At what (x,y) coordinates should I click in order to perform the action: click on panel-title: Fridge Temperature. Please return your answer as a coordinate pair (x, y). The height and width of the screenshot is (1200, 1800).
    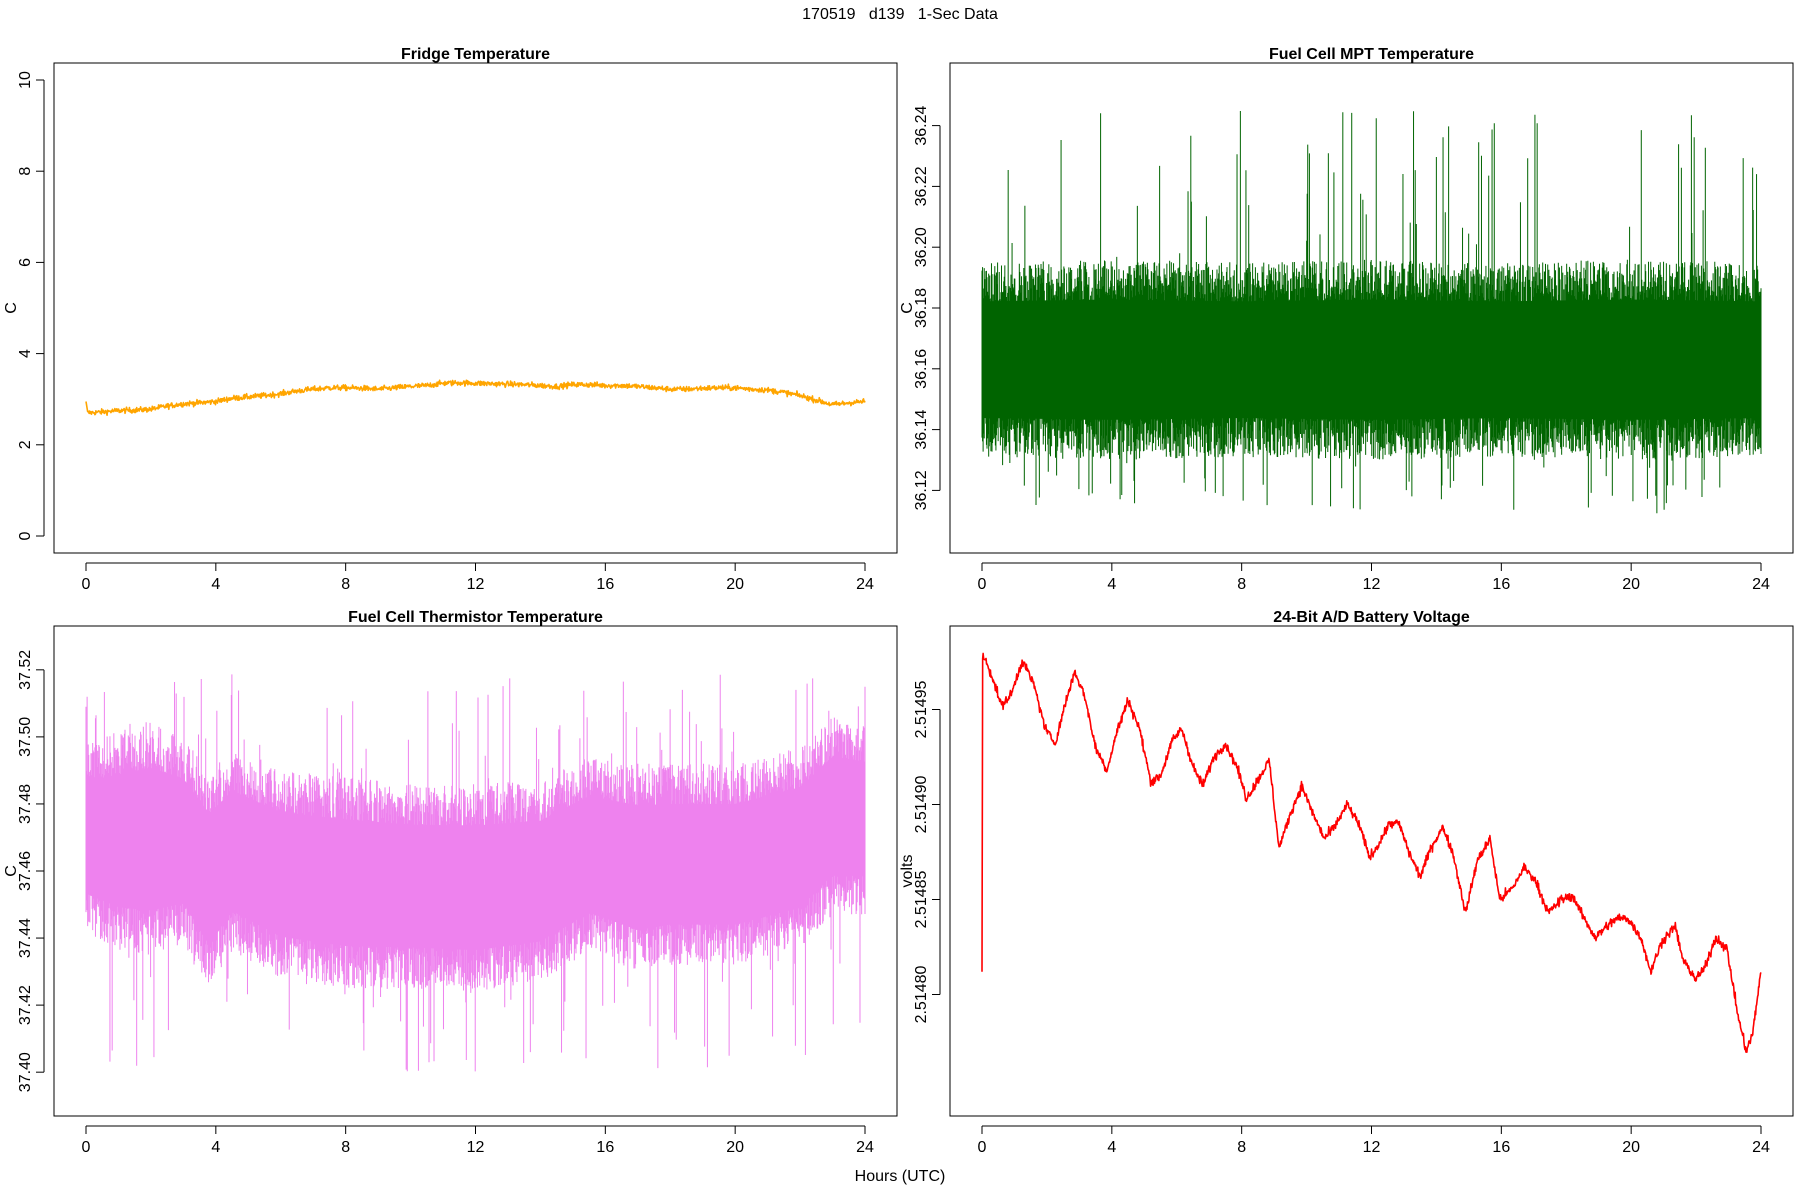
    Looking at the image, I should click on (475, 54).